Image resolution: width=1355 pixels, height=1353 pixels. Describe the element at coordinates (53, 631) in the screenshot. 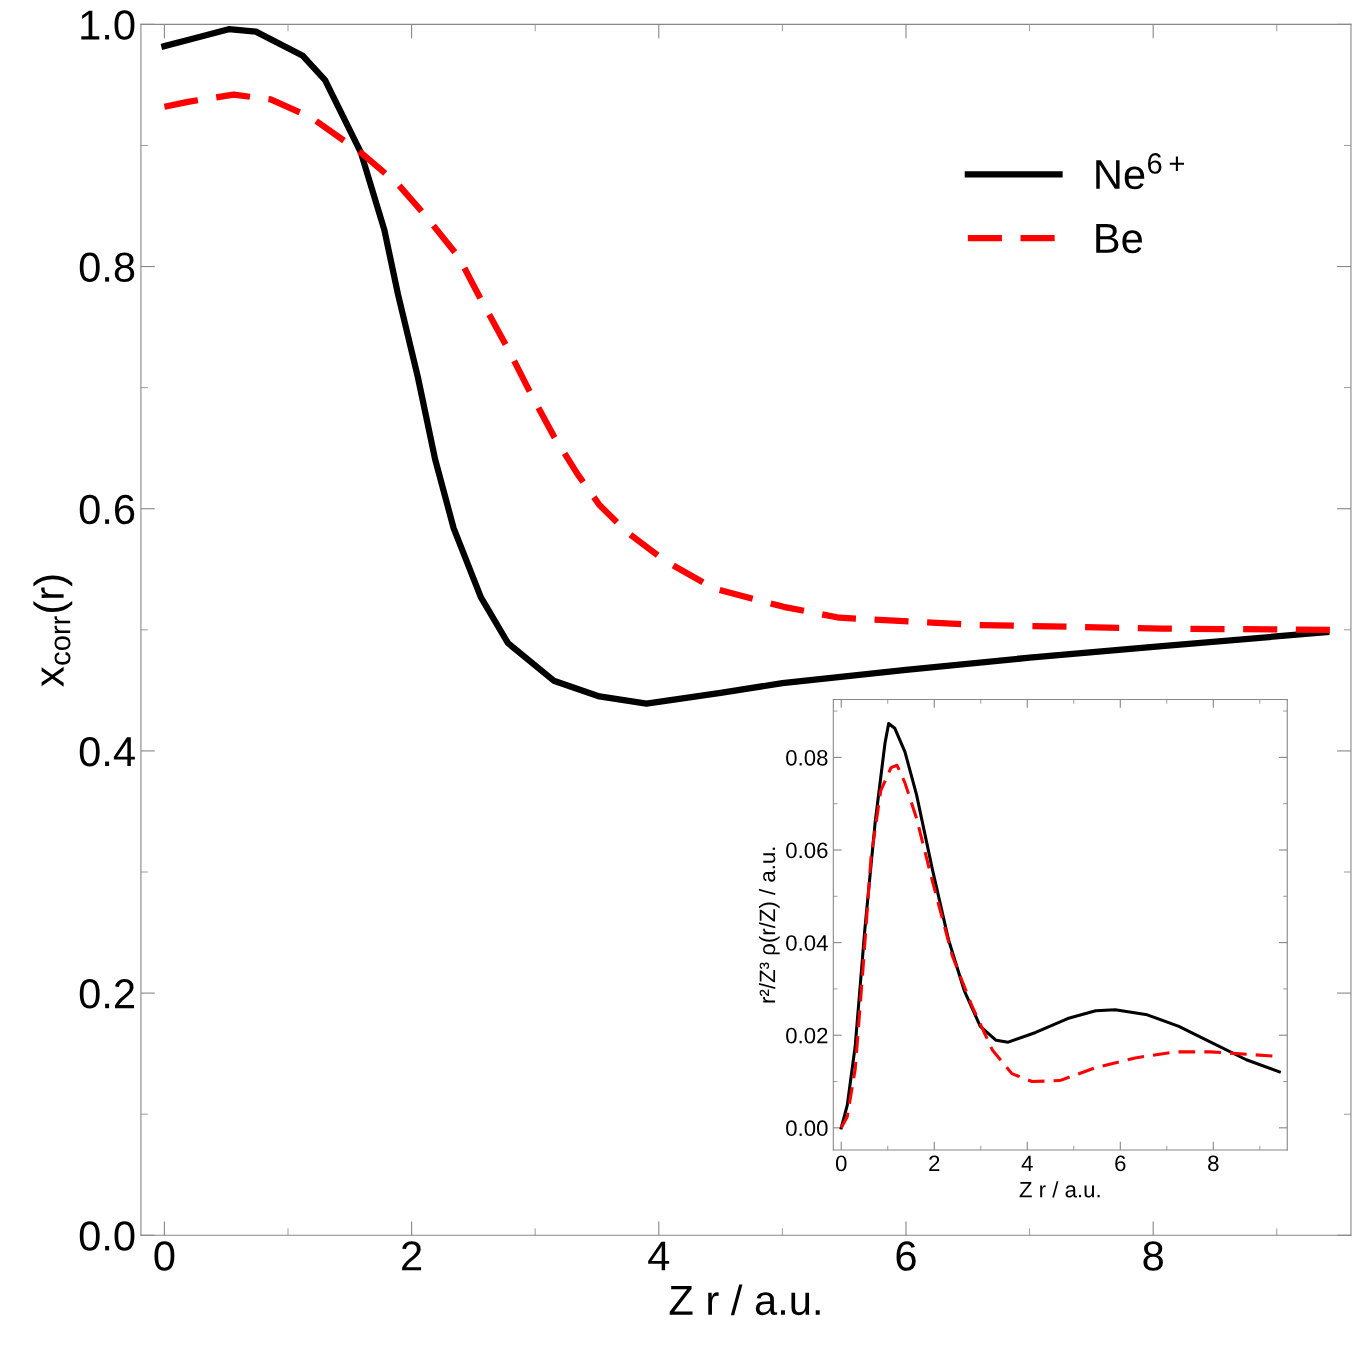

I see `y-axis-title: x$_{corr}$(r)` at that location.